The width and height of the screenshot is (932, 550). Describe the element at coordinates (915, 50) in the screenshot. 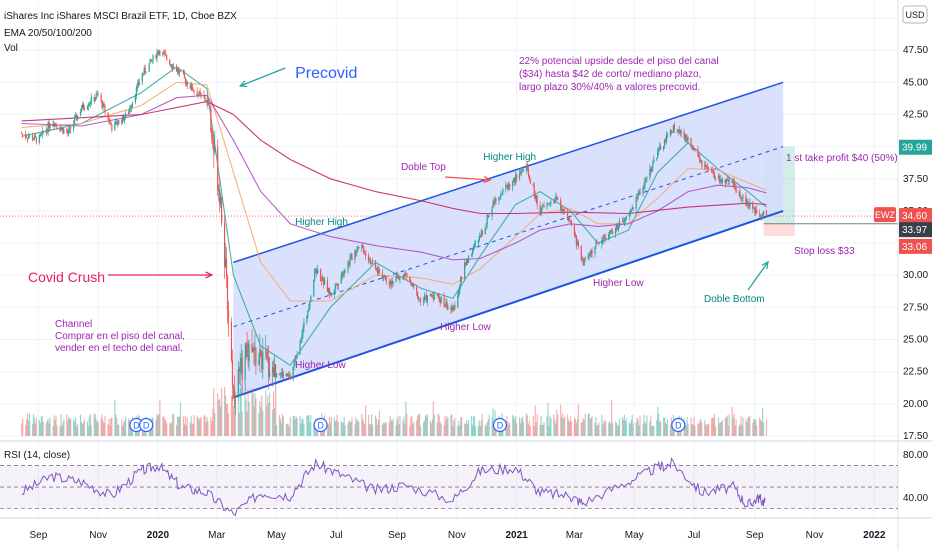

I see `y-tick-label: 47.50` at that location.